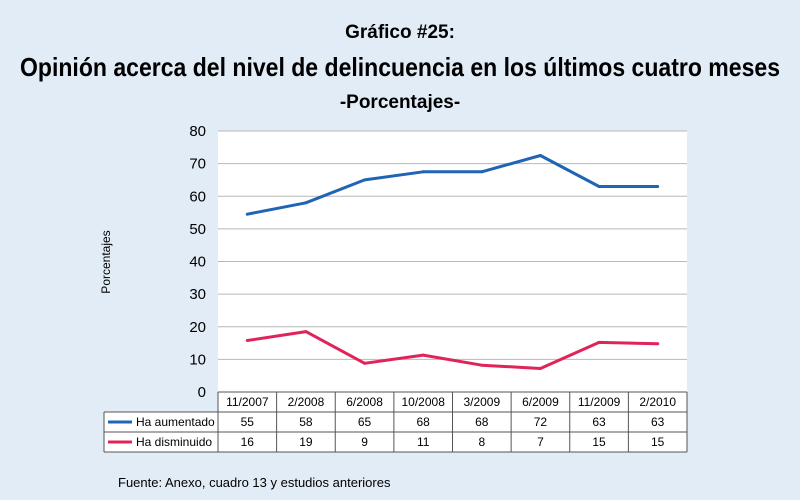  I want to click on y-tick-label: 60, so click(197, 196).